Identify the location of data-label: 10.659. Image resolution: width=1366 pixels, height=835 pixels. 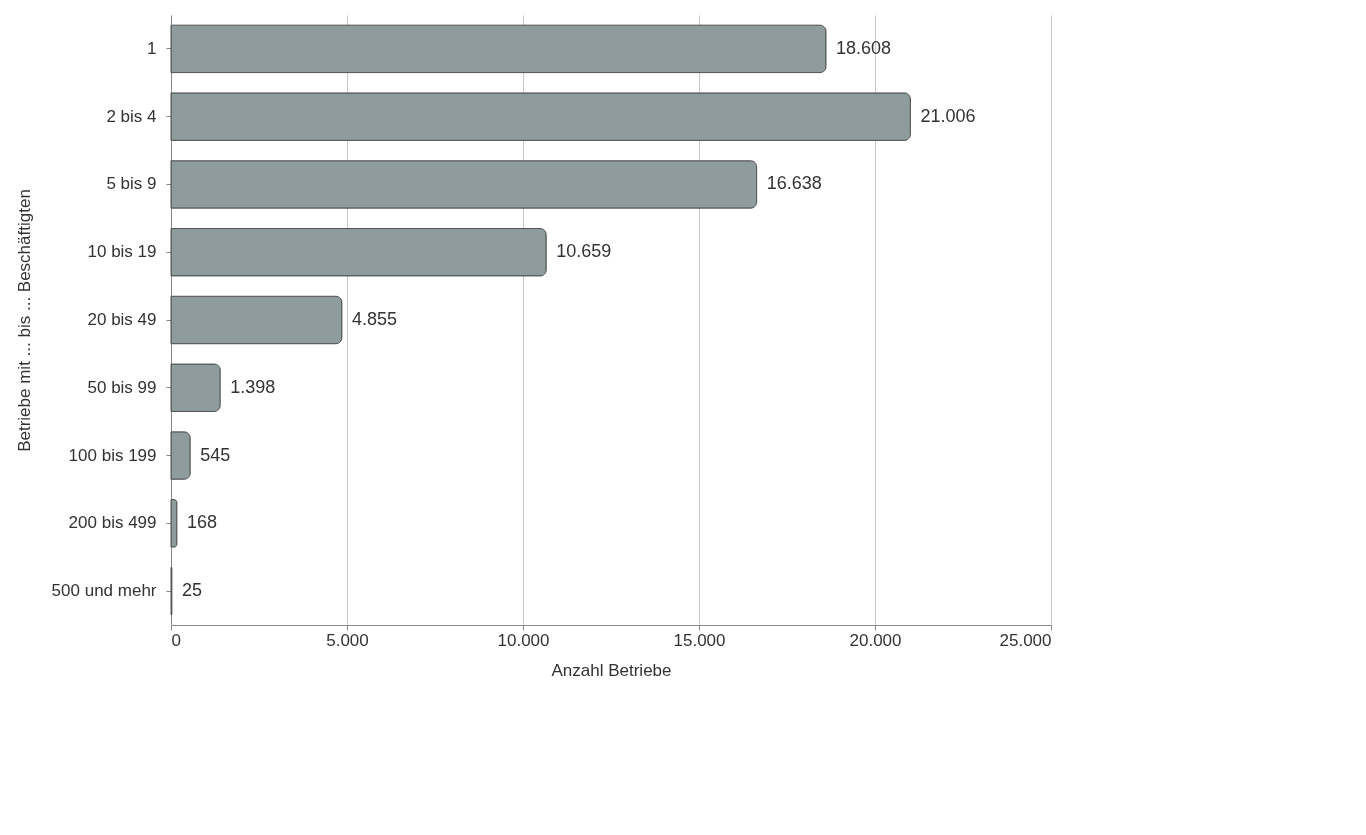
(584, 251).